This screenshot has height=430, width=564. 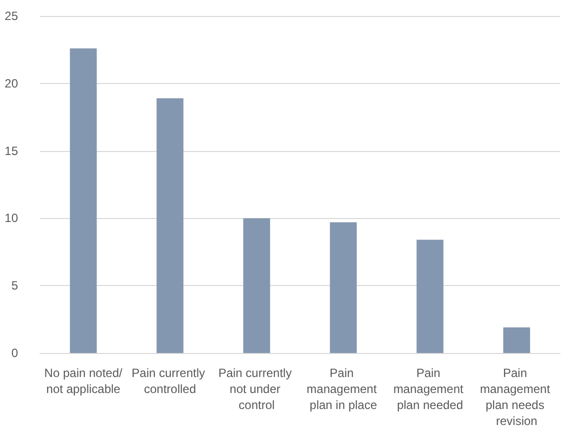 What do you see at coordinates (257, 389) in the screenshot?
I see `x-tick-label: Pain currently not under control` at bounding box center [257, 389].